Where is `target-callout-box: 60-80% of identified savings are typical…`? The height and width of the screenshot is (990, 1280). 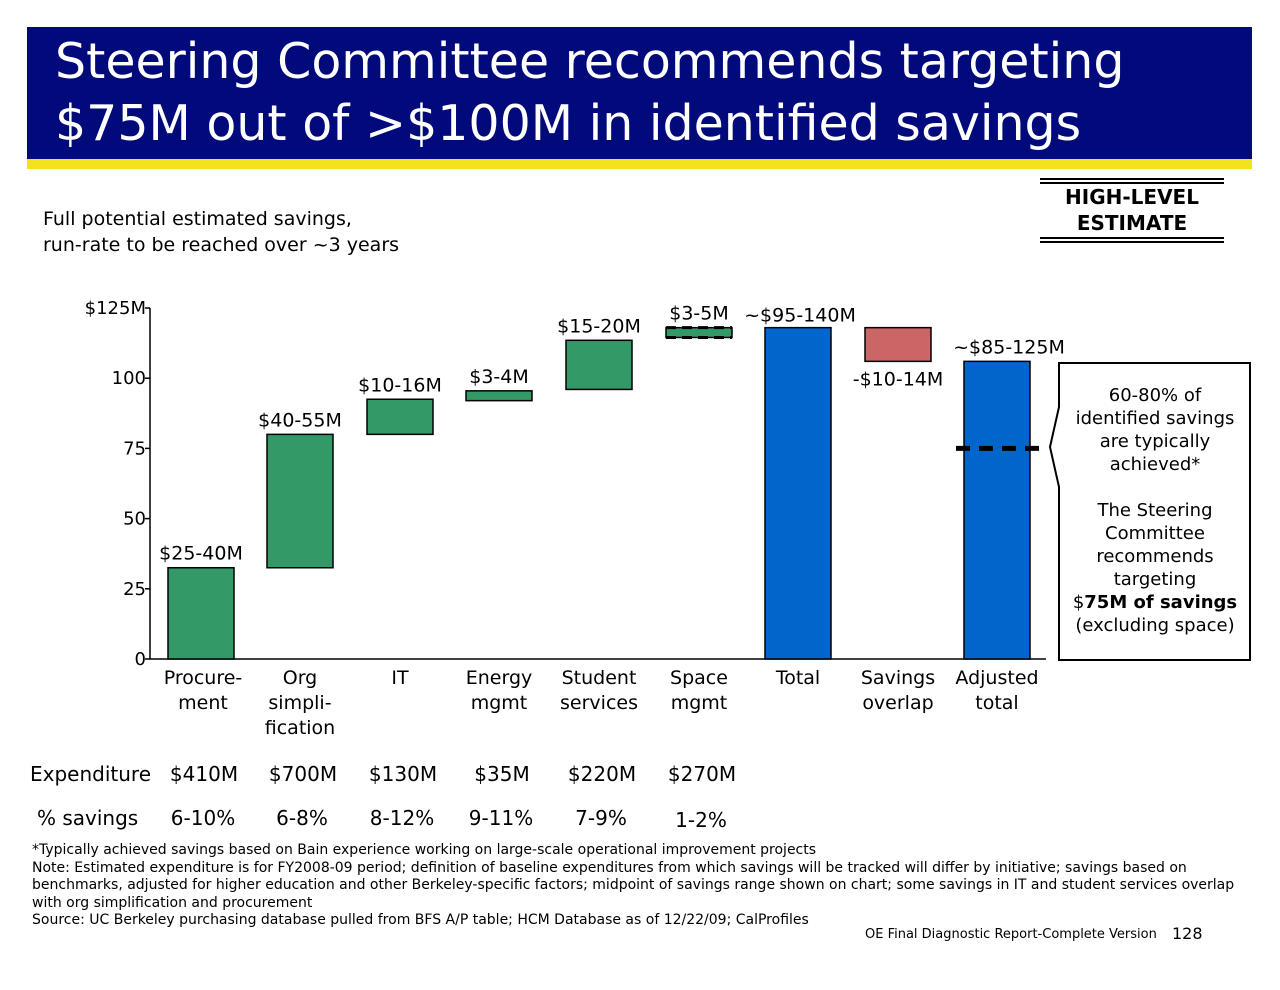
target-callout-box: 60-80% of identified savings are typical… is located at coordinates (1150, 512).